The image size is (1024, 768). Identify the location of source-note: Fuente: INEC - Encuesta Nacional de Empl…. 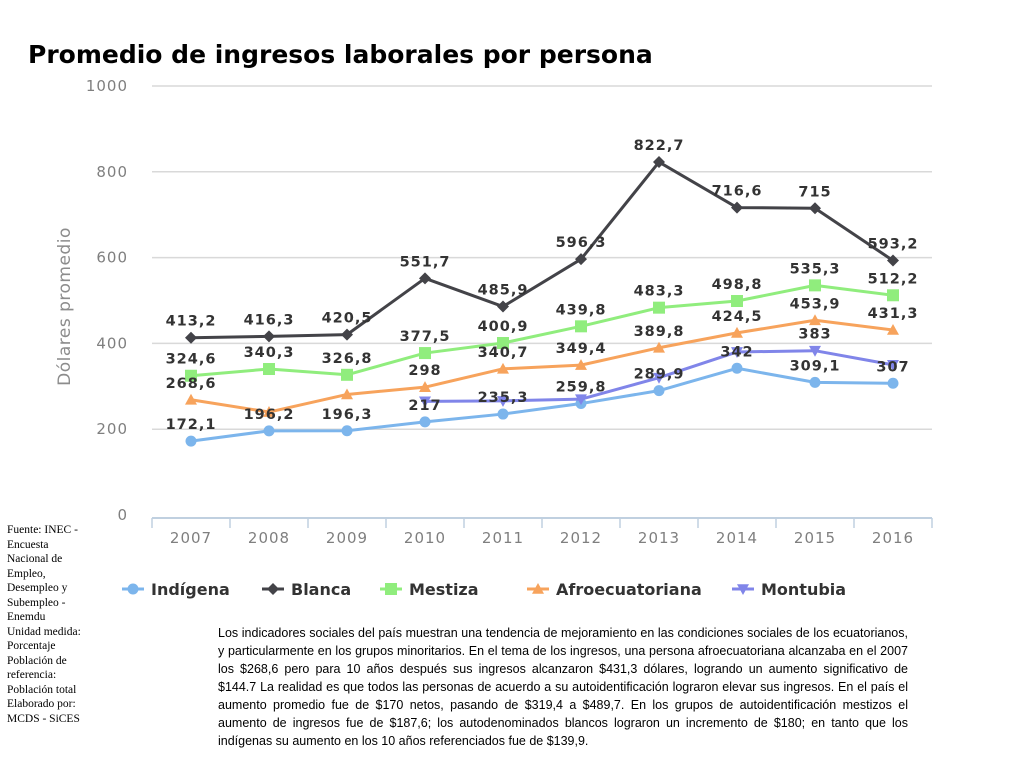
(47, 624).